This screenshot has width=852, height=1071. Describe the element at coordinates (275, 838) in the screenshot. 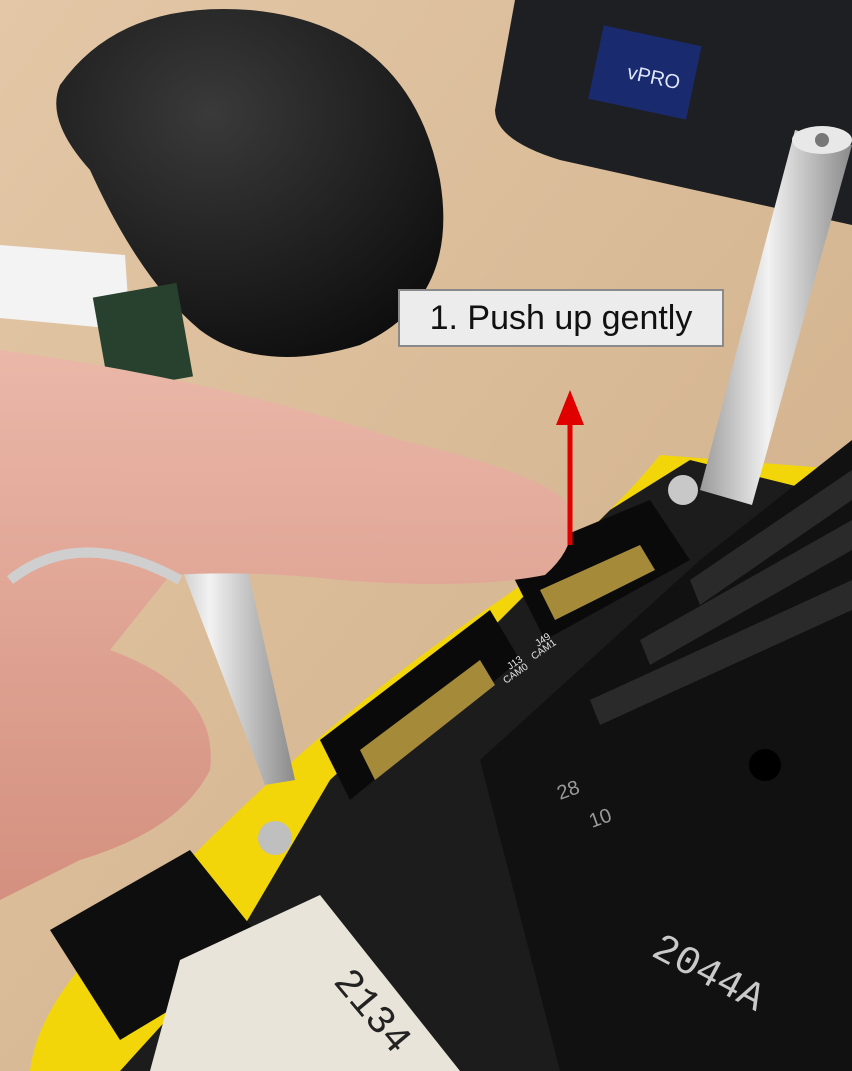

I see `screw-left` at that location.